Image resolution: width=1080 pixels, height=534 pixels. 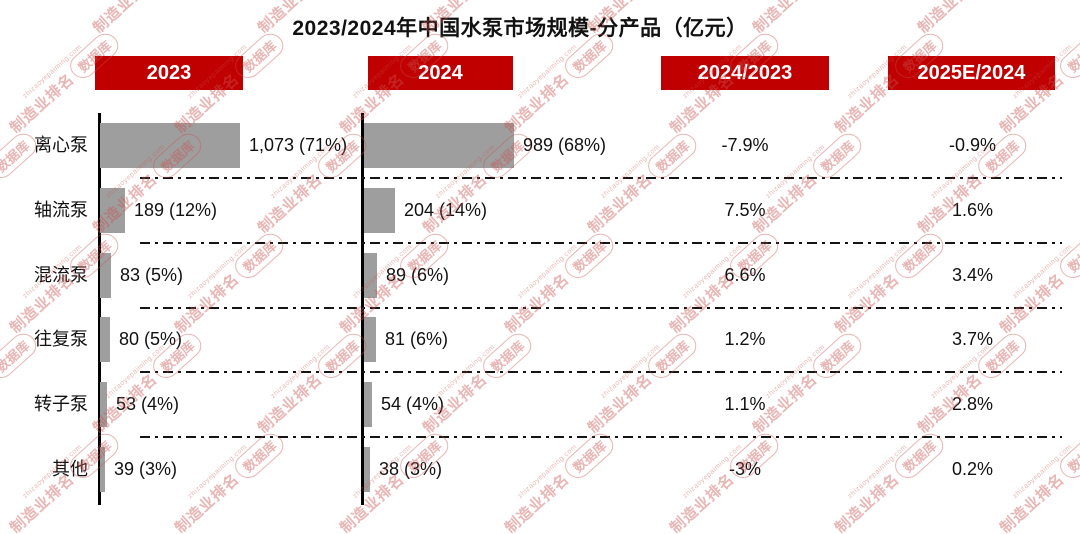 What do you see at coordinates (745, 145) in the screenshot?
I see `yoy-value: -7.9%` at bounding box center [745, 145].